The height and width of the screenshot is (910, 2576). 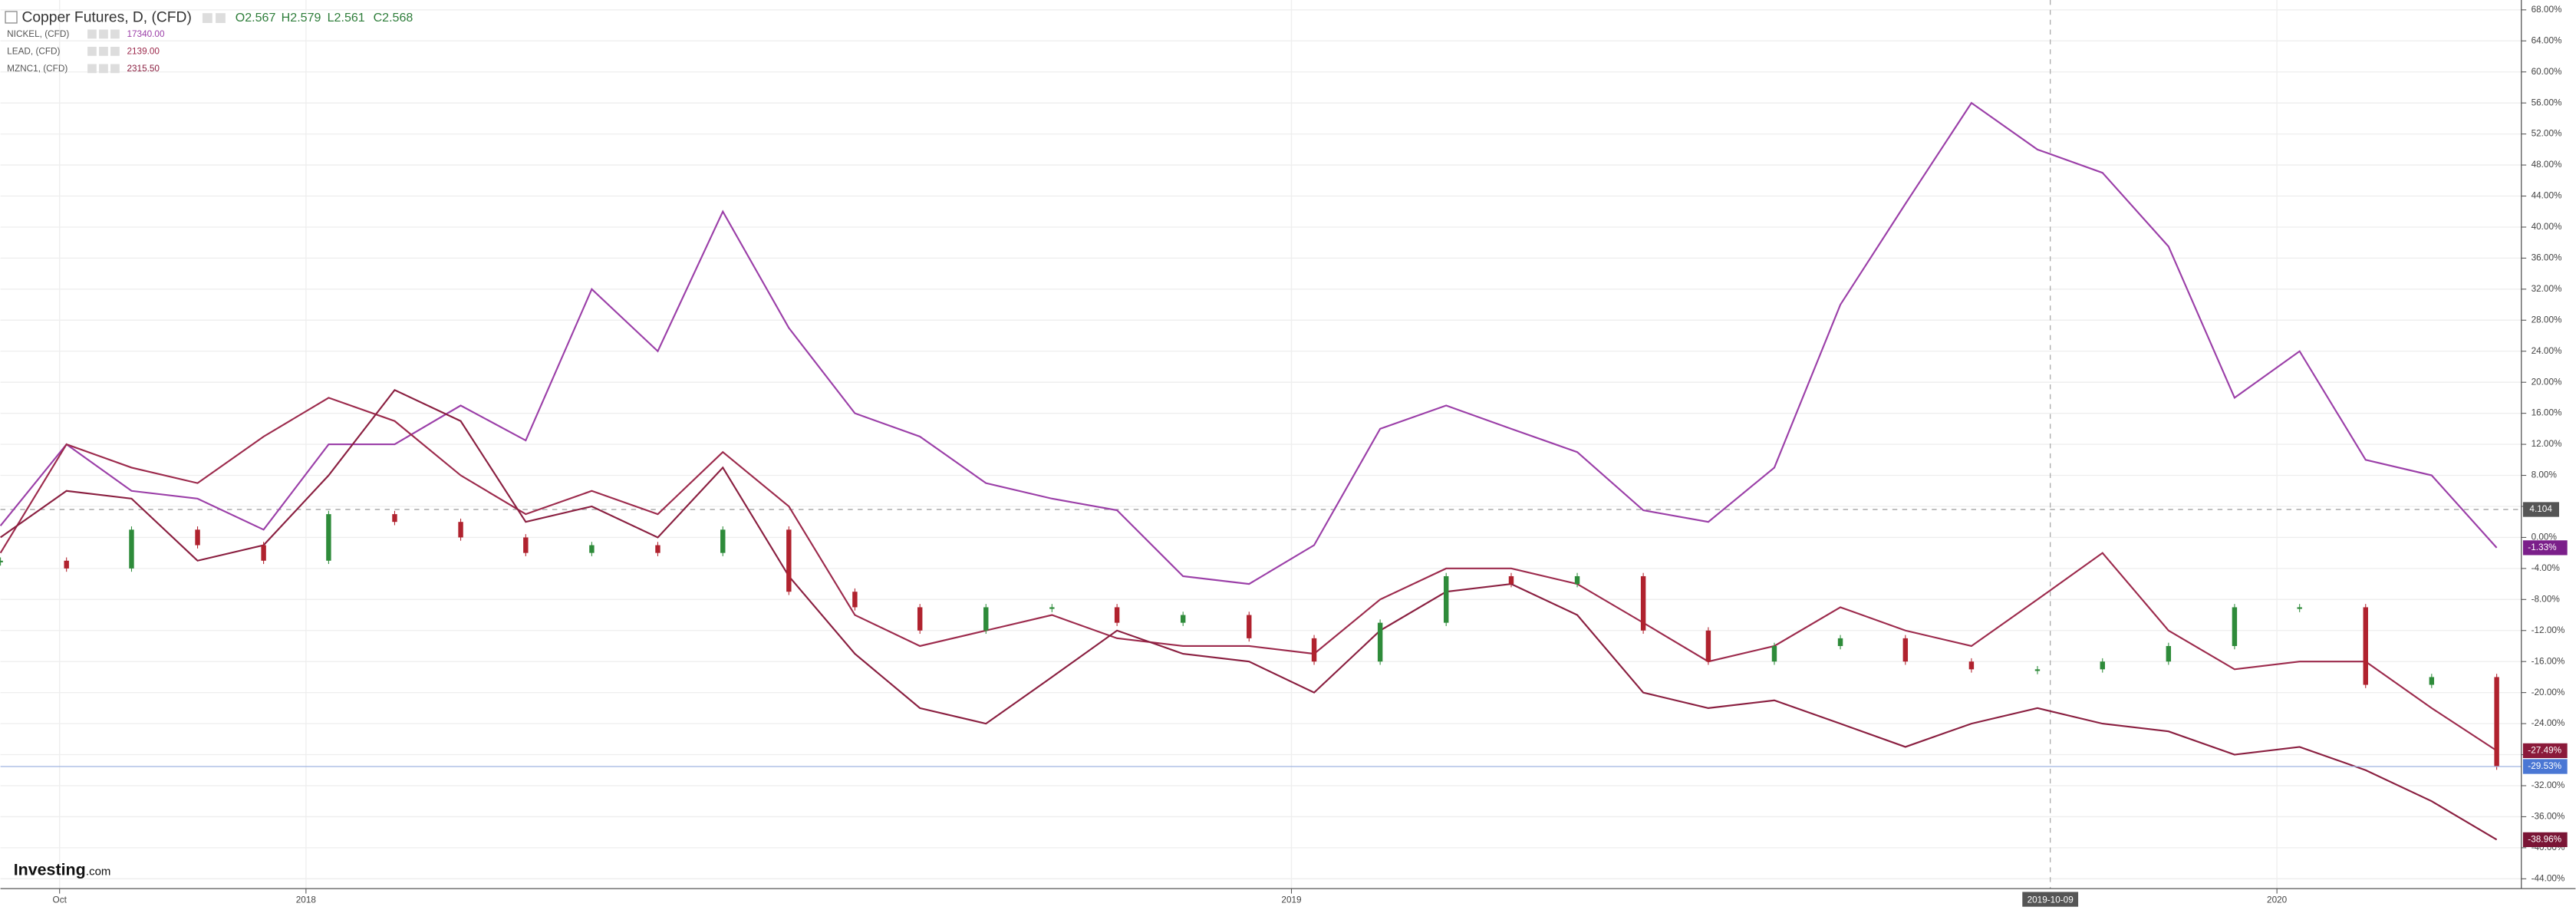 I want to click on y-tick-label: -4.00%, so click(x=2546, y=568).